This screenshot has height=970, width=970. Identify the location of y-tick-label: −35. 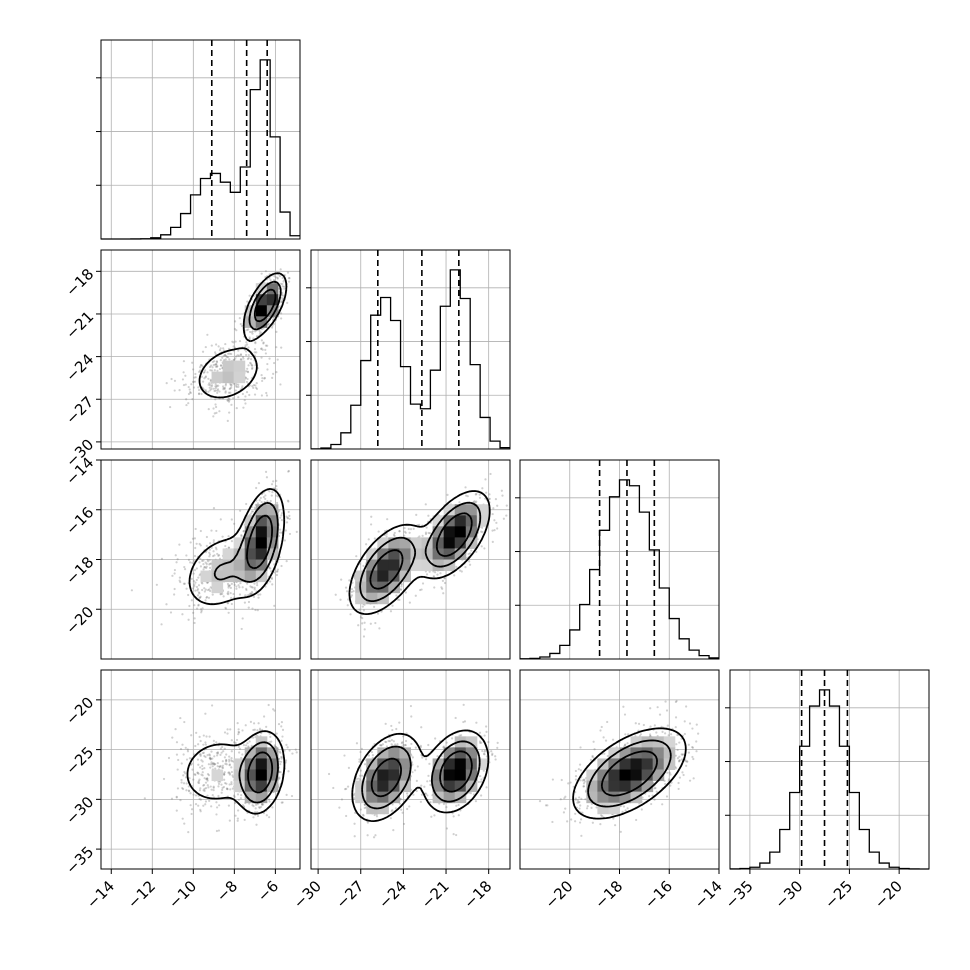
(79, 860).